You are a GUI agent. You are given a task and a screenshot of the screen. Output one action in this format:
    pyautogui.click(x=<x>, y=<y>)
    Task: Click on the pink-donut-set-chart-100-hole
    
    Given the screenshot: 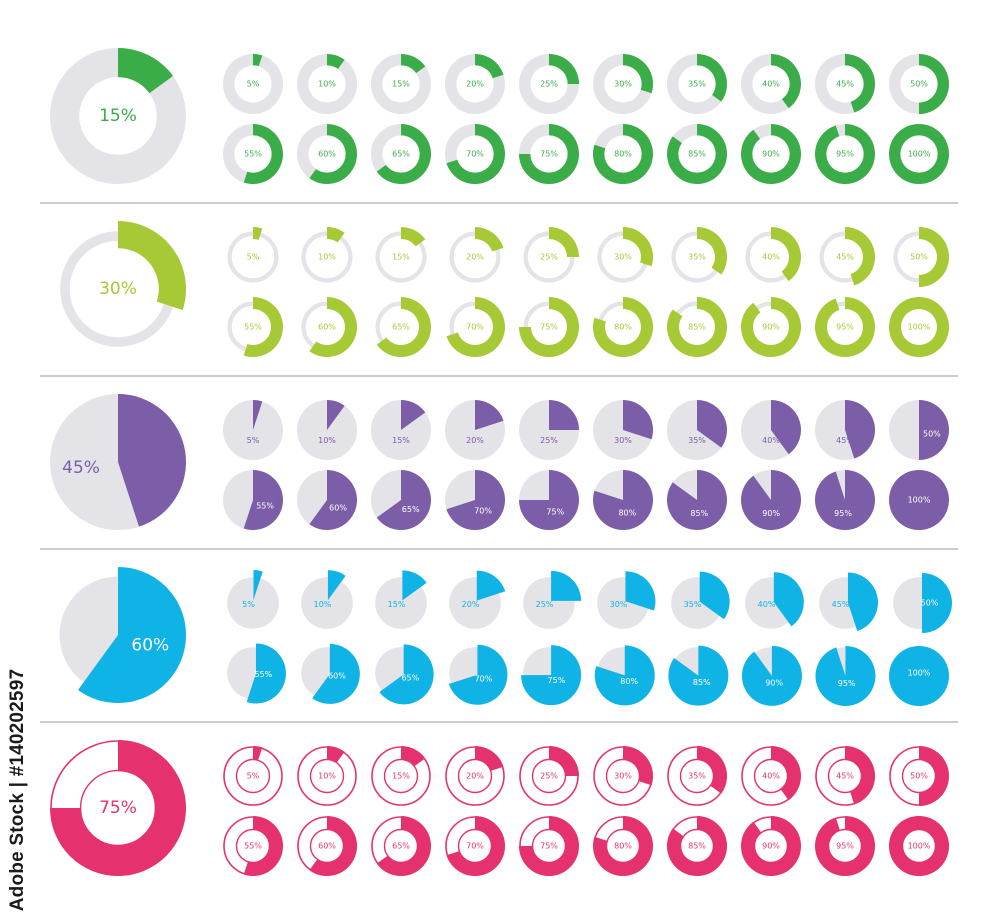 What is the action you would take?
    pyautogui.click(x=919, y=846)
    